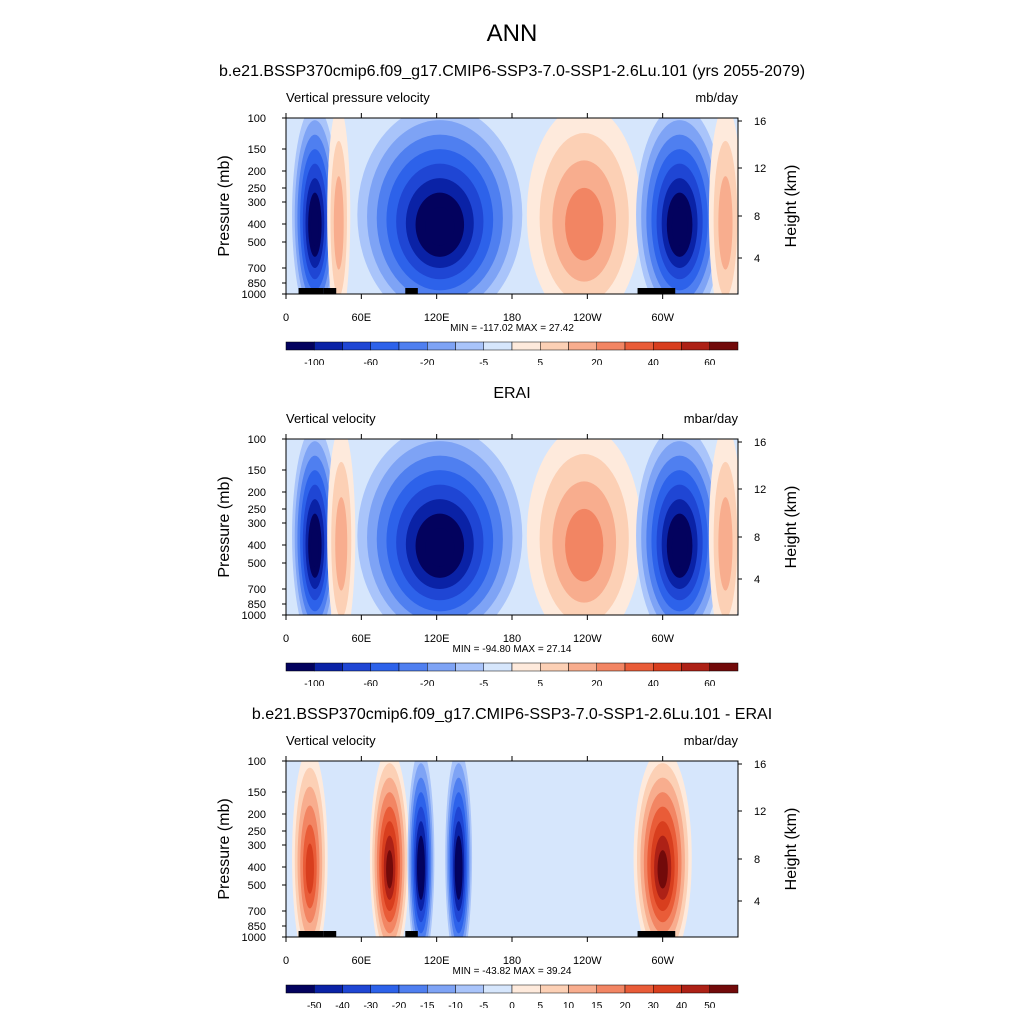  What do you see at coordinates (512, 639) in the screenshot?
I see `xtick-label: 180` at bounding box center [512, 639].